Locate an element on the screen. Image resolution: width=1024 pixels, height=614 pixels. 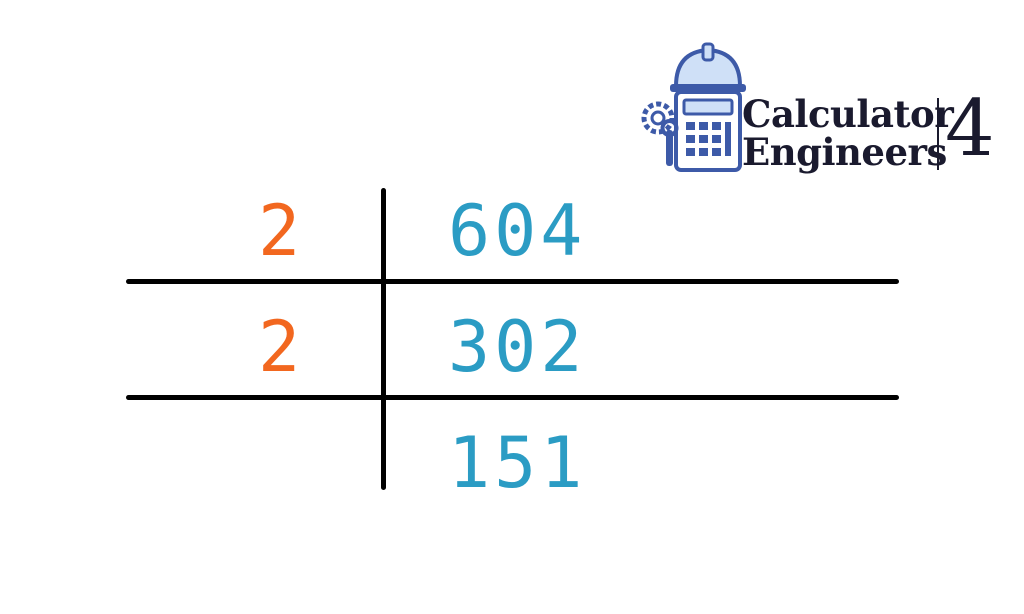
quotient-row-3: 151 is located at coordinates (517, 463).